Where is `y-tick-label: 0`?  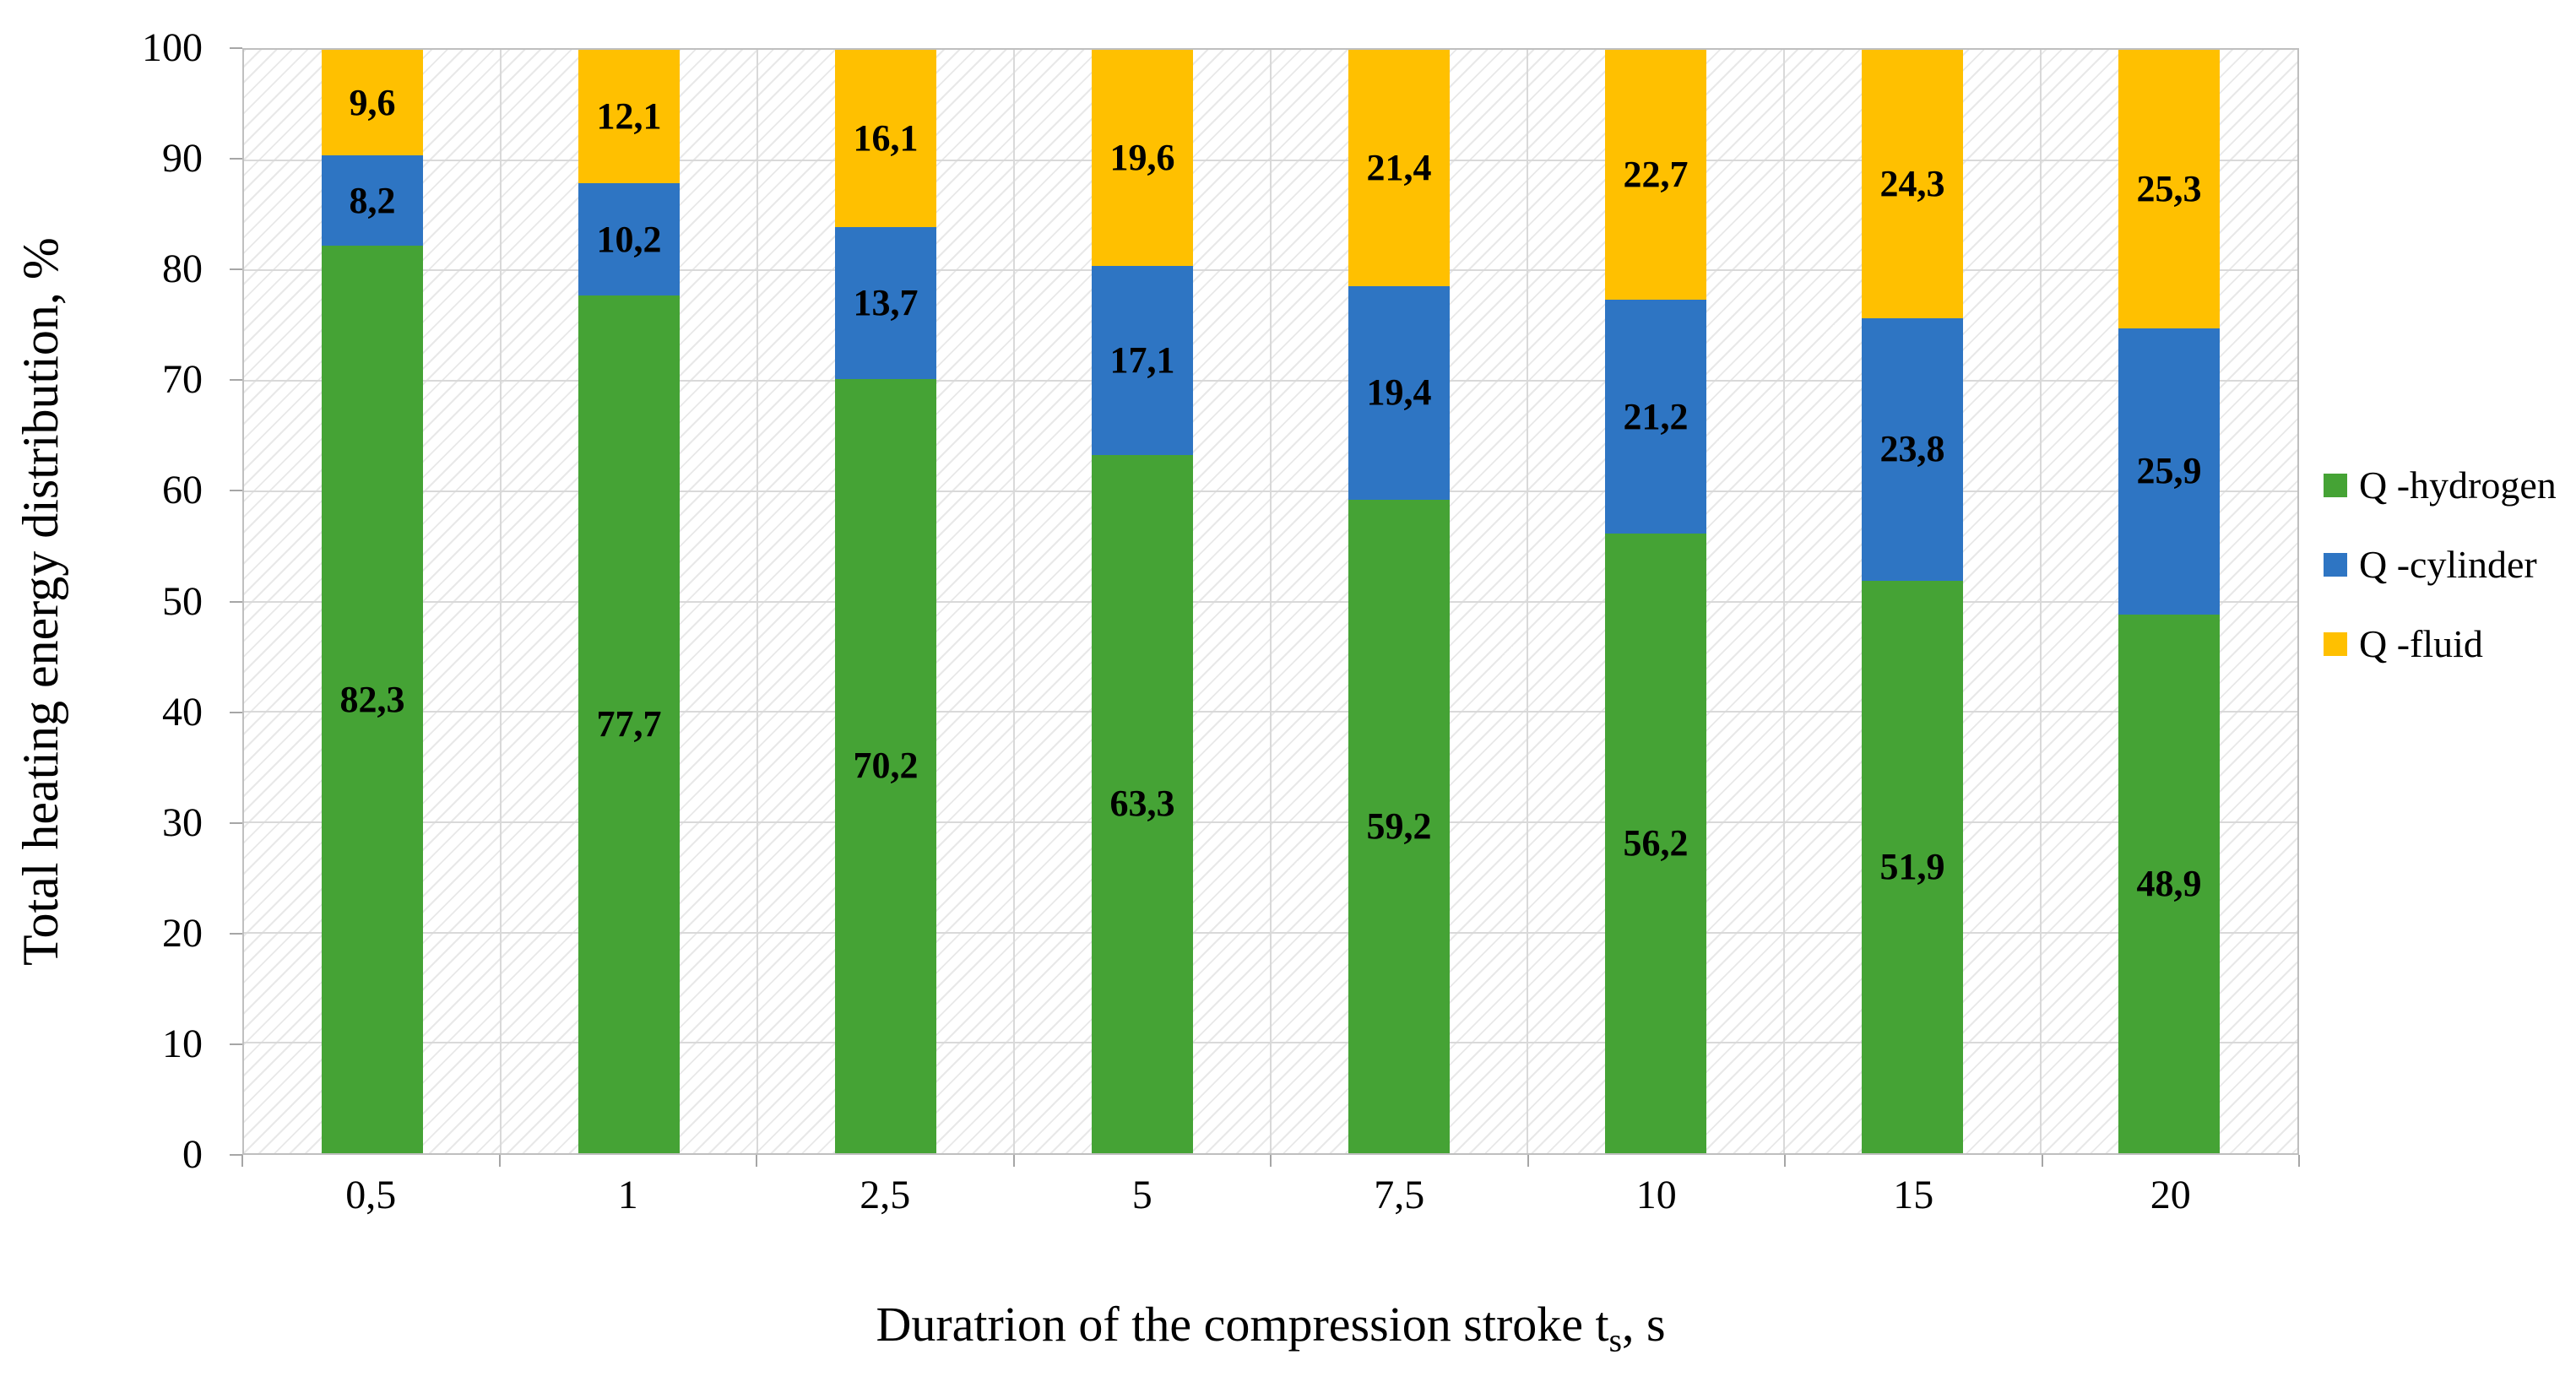 y-tick-label: 0 is located at coordinates (193, 1154).